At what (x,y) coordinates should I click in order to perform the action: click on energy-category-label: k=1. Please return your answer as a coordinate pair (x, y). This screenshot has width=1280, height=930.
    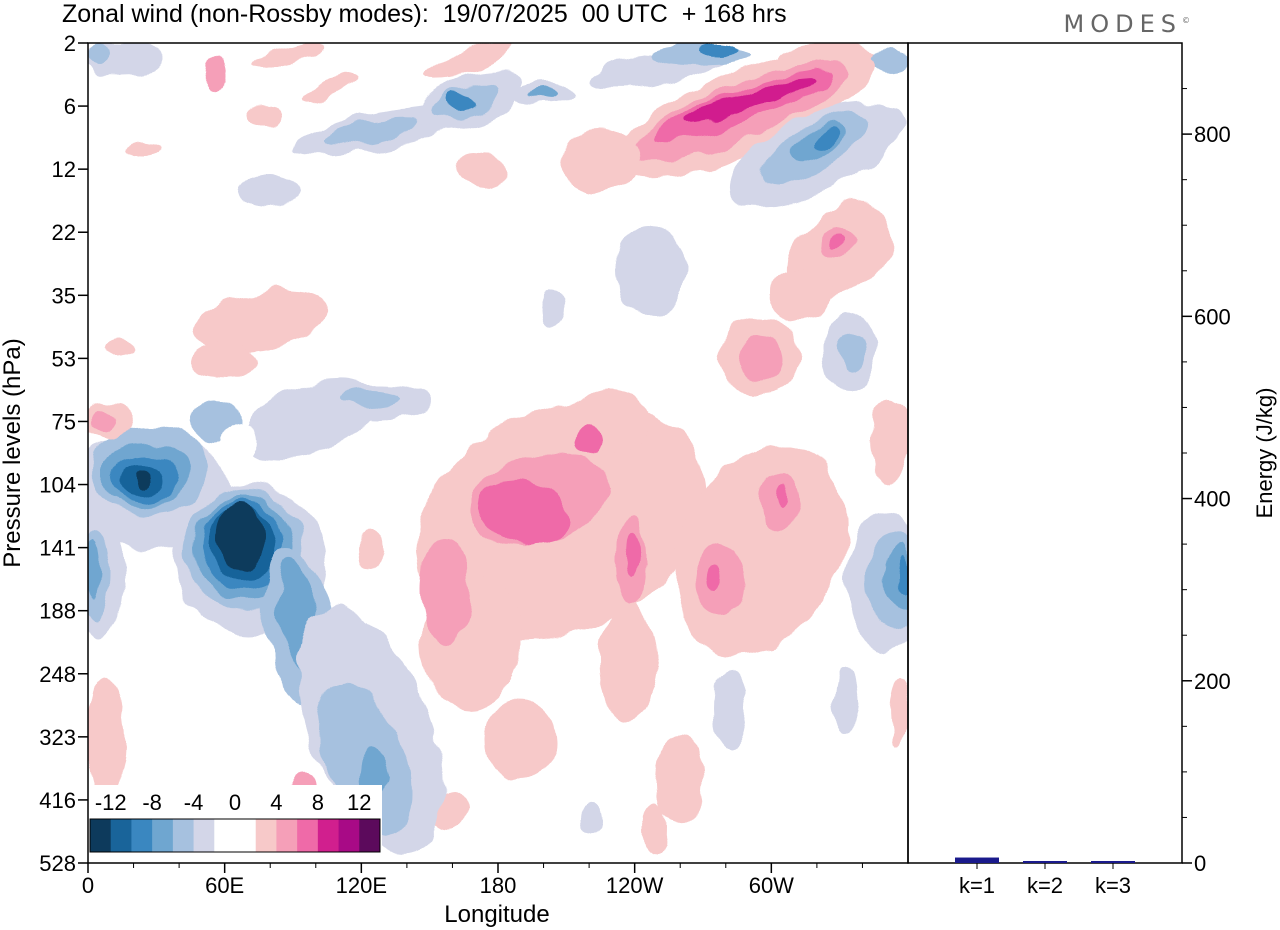
    Looking at the image, I should click on (977, 885).